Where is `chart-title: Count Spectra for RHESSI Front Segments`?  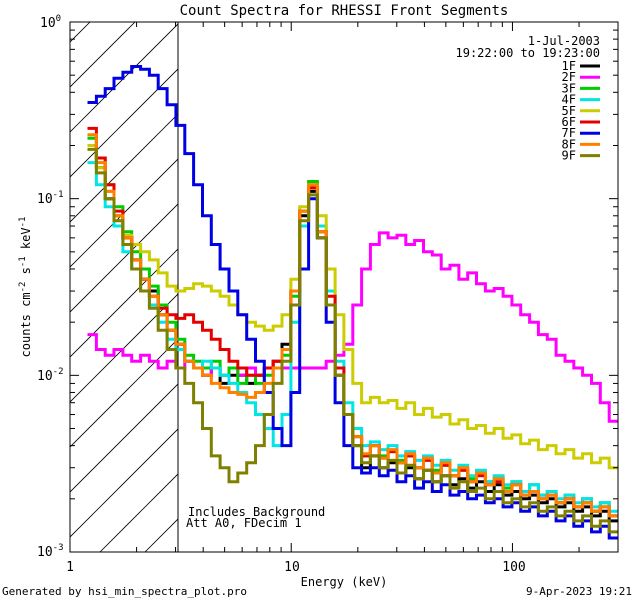
chart-title: Count Spectra for RHESSI Front Segments is located at coordinates (344, 11).